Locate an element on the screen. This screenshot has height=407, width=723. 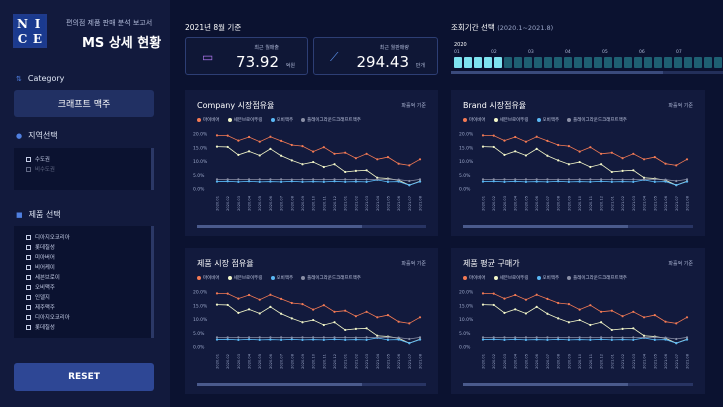
region-option: 수도권 is located at coordinates (90, 159).